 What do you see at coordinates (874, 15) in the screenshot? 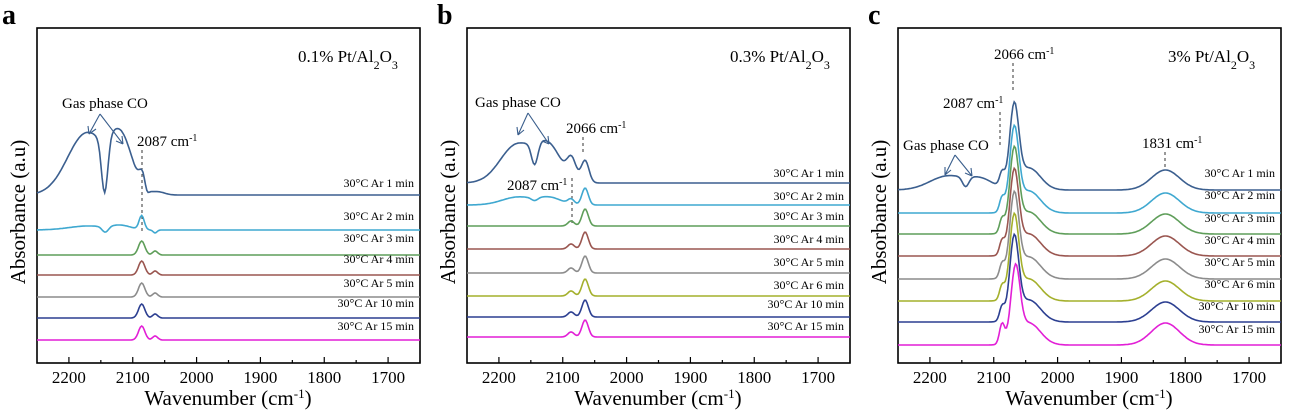
I see `panel-letter: c` at bounding box center [874, 15].